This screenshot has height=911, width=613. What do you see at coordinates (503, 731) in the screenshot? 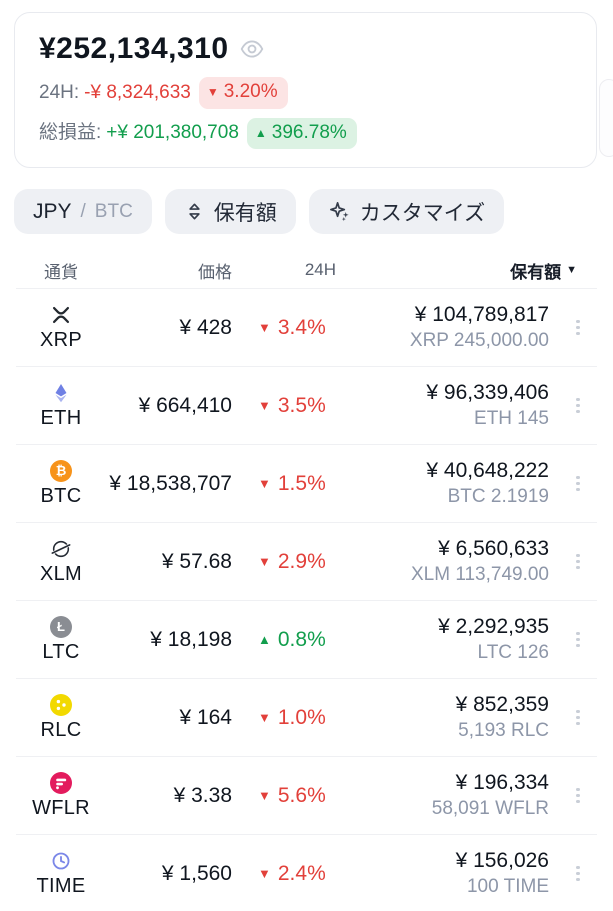
I see `coin-holdings-amount: 5,193 RLC` at bounding box center [503, 731].